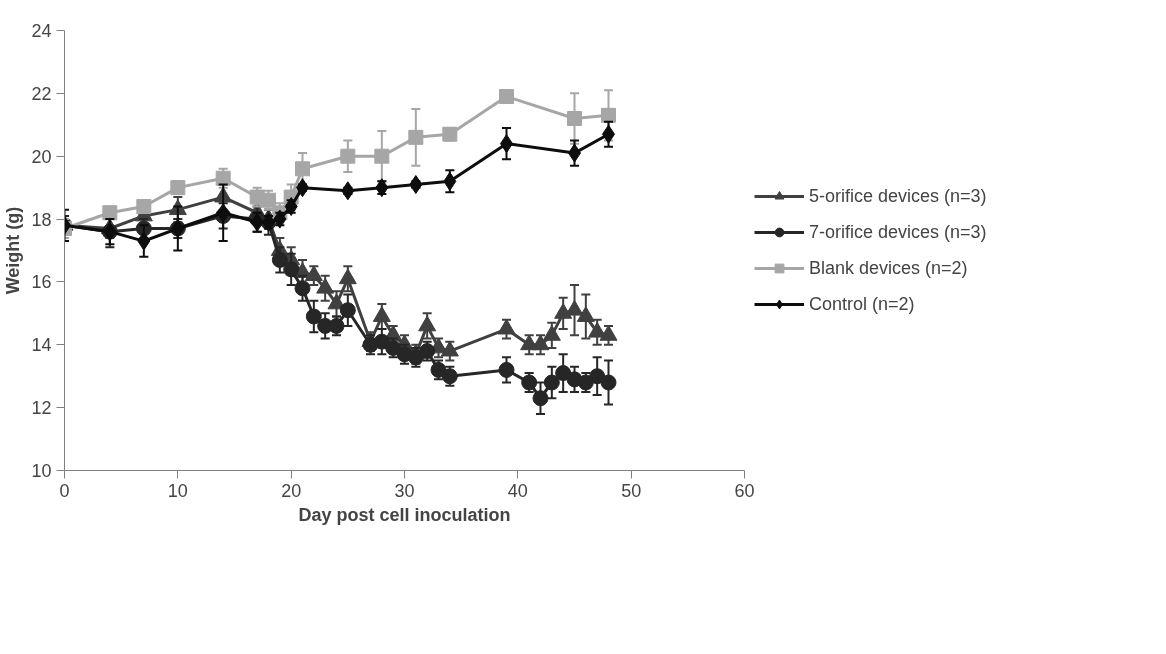  I want to click on y-tick-label: 18, so click(41, 219).